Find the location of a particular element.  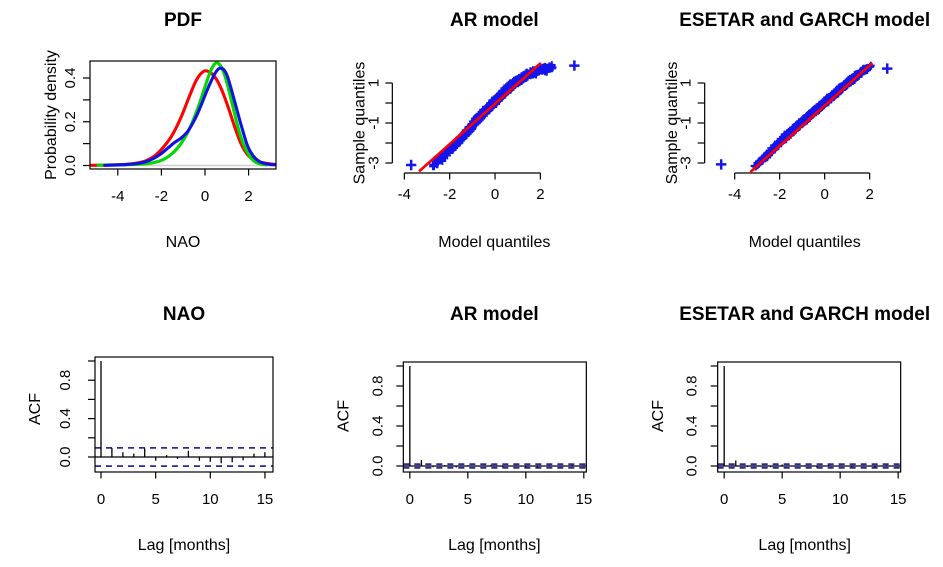

density-curve-model-green is located at coordinates (182, 114).